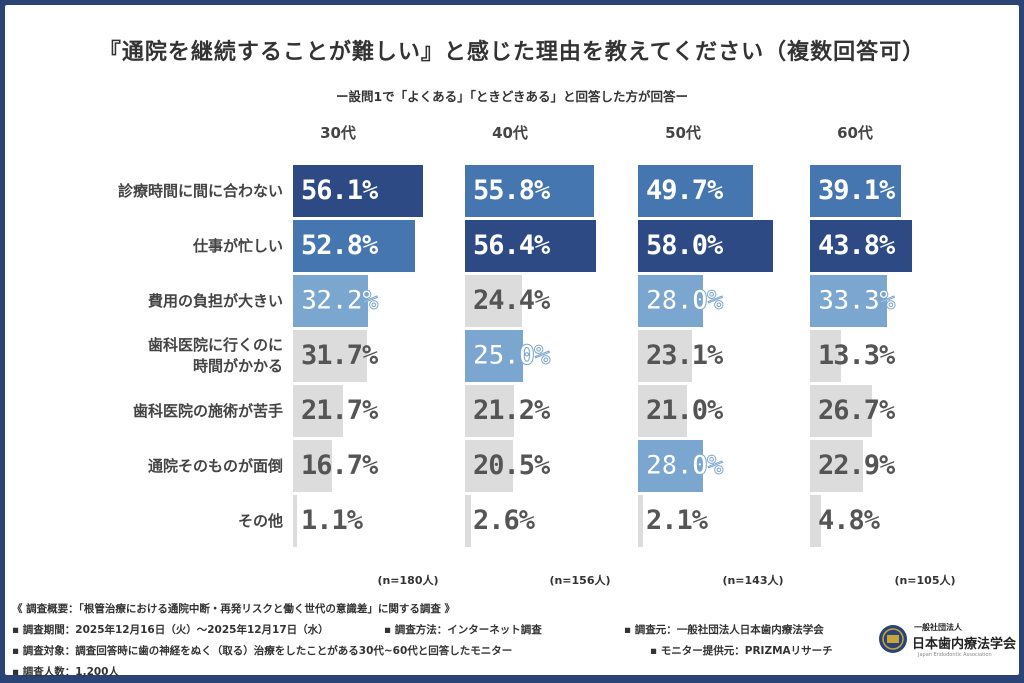 This screenshot has width=1024, height=683. I want to click on bar-value-label: 2.6%, so click(504, 520).